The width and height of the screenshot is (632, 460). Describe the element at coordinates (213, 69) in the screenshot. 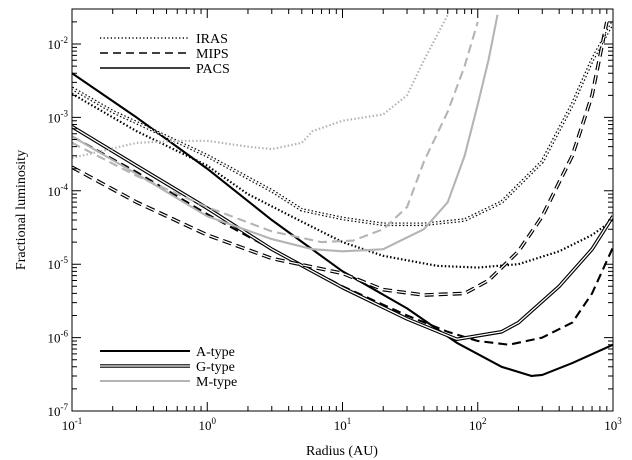

I see `legend-label: PACS` at that location.